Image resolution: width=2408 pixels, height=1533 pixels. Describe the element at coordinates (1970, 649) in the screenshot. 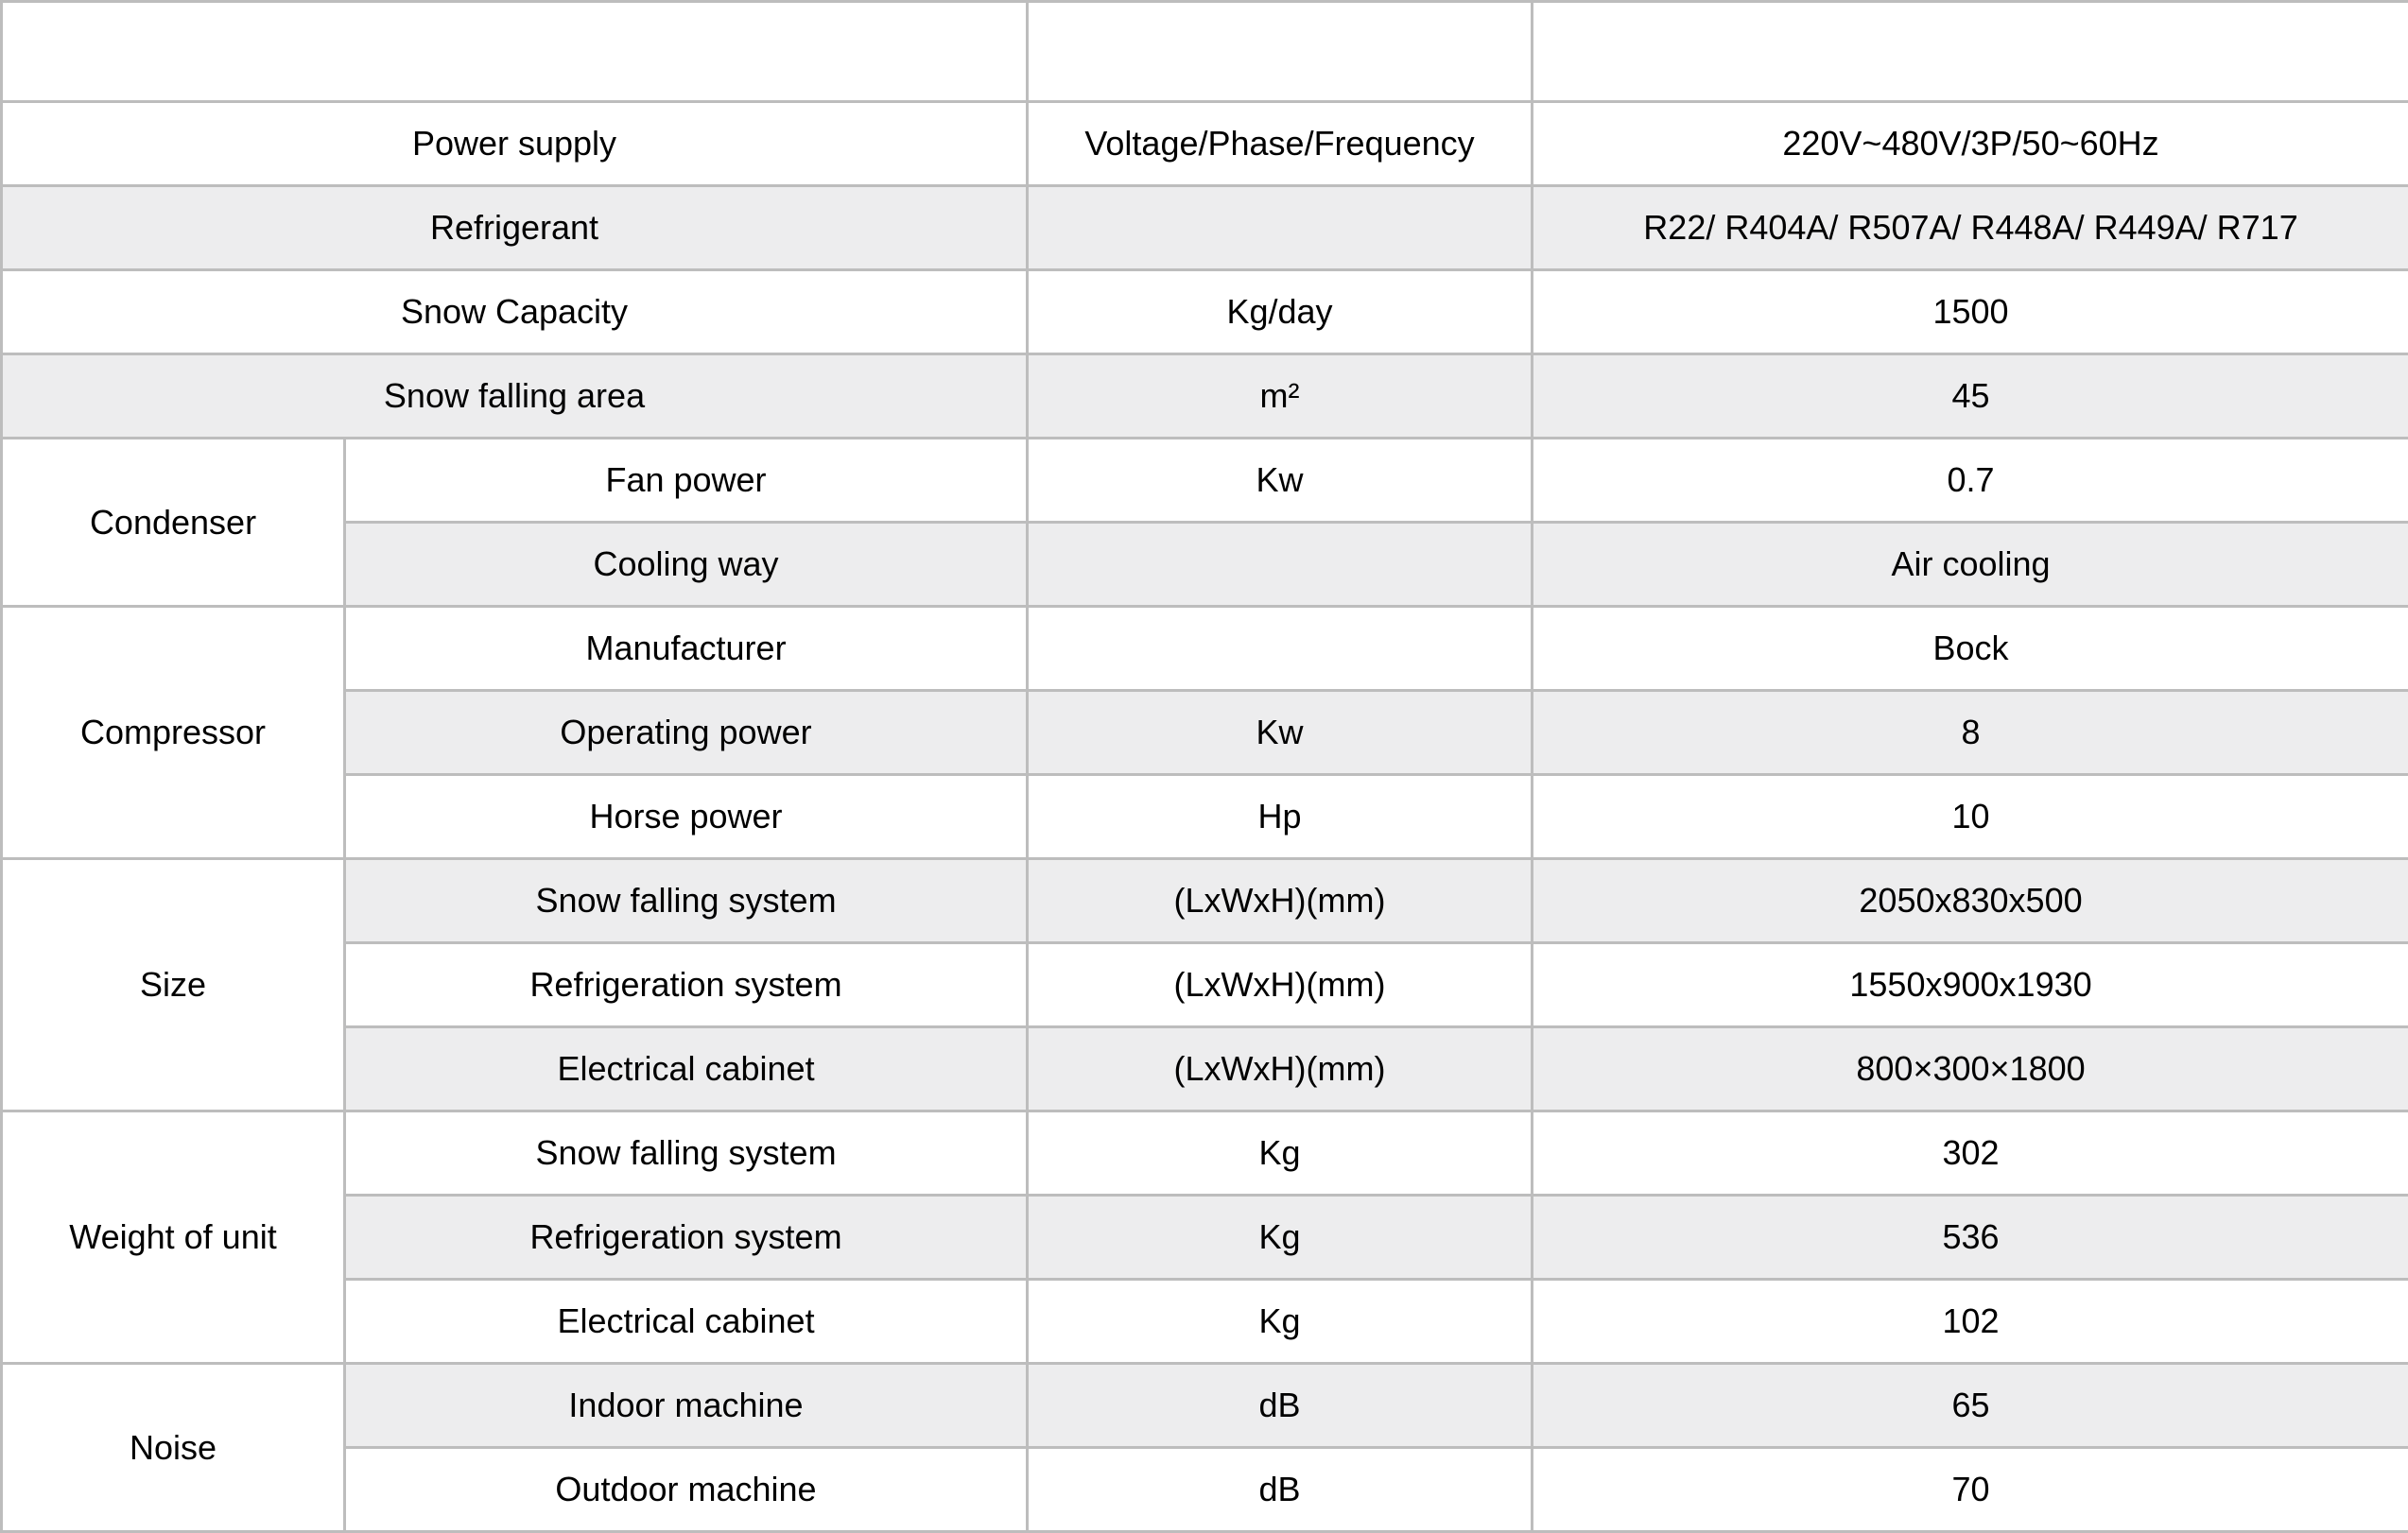

I see `value-cell: Bock` at that location.